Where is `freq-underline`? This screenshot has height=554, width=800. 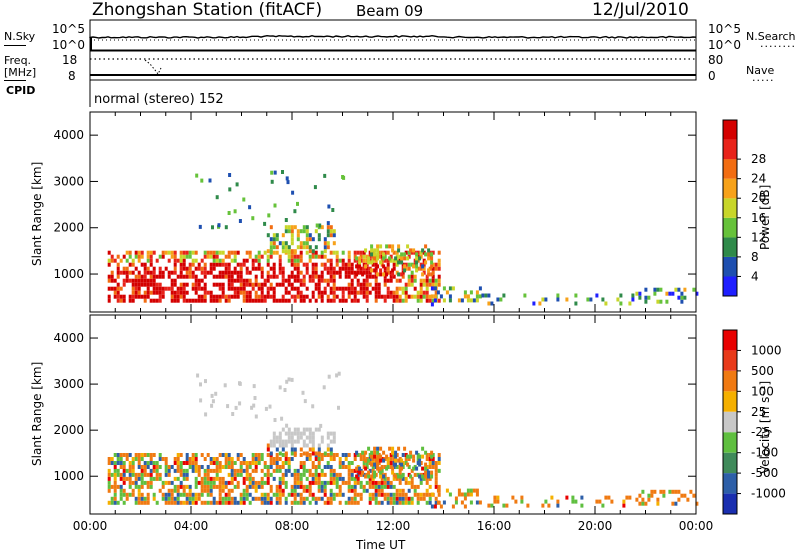
freq-underline is located at coordinates (15, 80).